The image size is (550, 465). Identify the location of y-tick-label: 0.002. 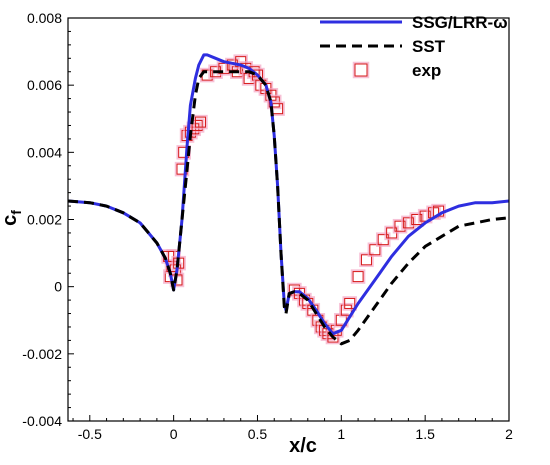
(44, 220).